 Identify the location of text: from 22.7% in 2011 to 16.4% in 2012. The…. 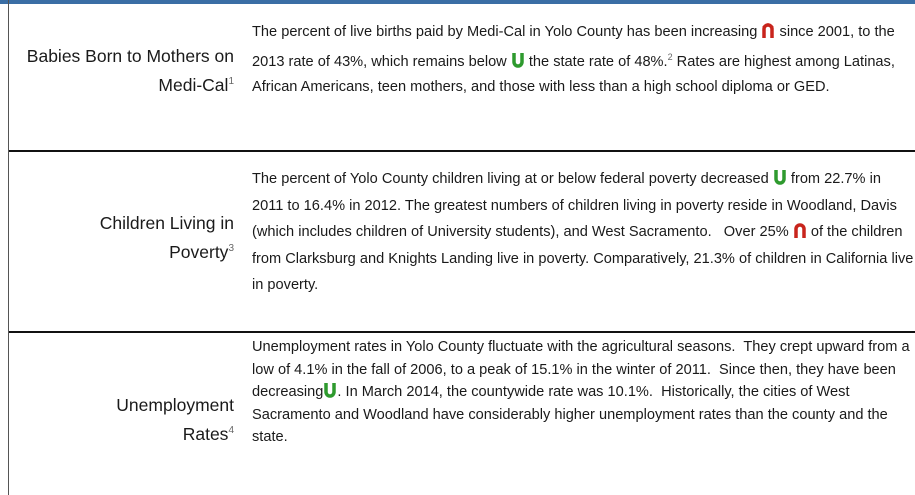
(576, 205).